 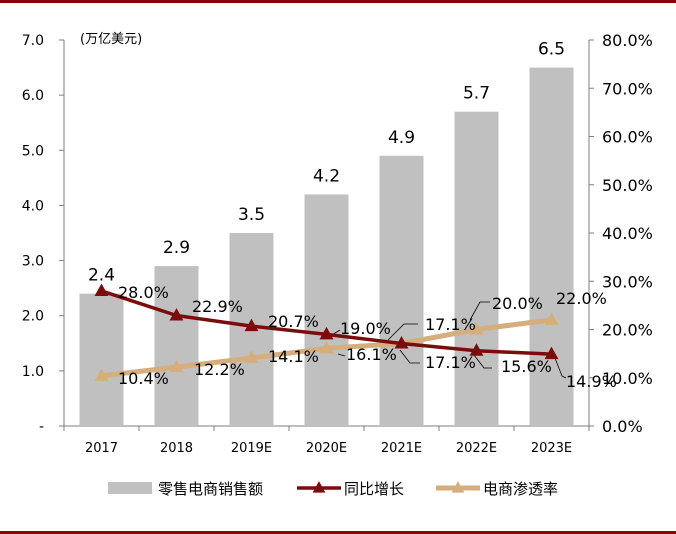 I want to click on x-tick-label: 2023E, so click(x=551, y=448).